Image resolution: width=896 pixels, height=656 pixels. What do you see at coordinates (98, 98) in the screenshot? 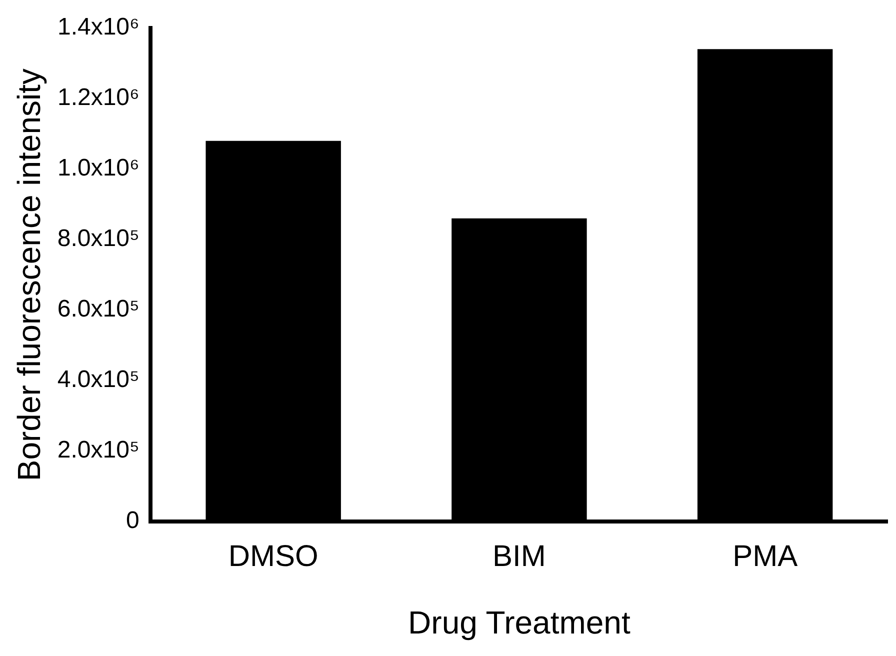
I see `y-tick-label: 1.2x10⁶` at bounding box center [98, 98].